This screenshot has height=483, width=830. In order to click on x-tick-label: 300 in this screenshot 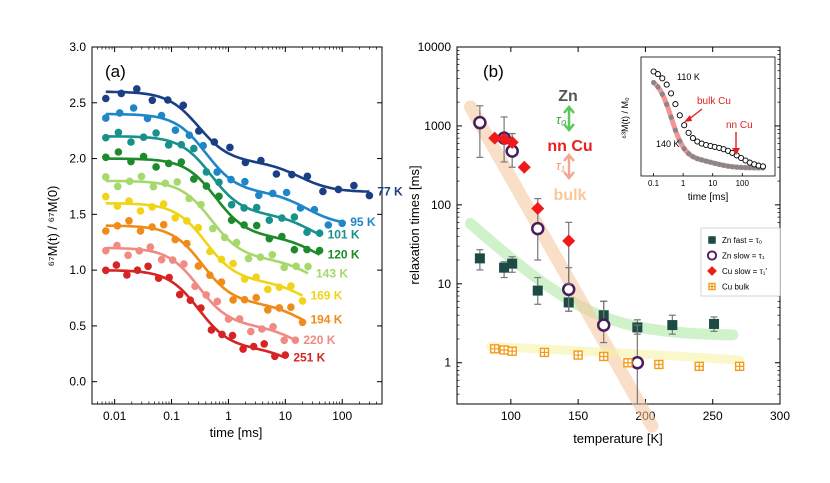, I will do `click(780, 416)`.